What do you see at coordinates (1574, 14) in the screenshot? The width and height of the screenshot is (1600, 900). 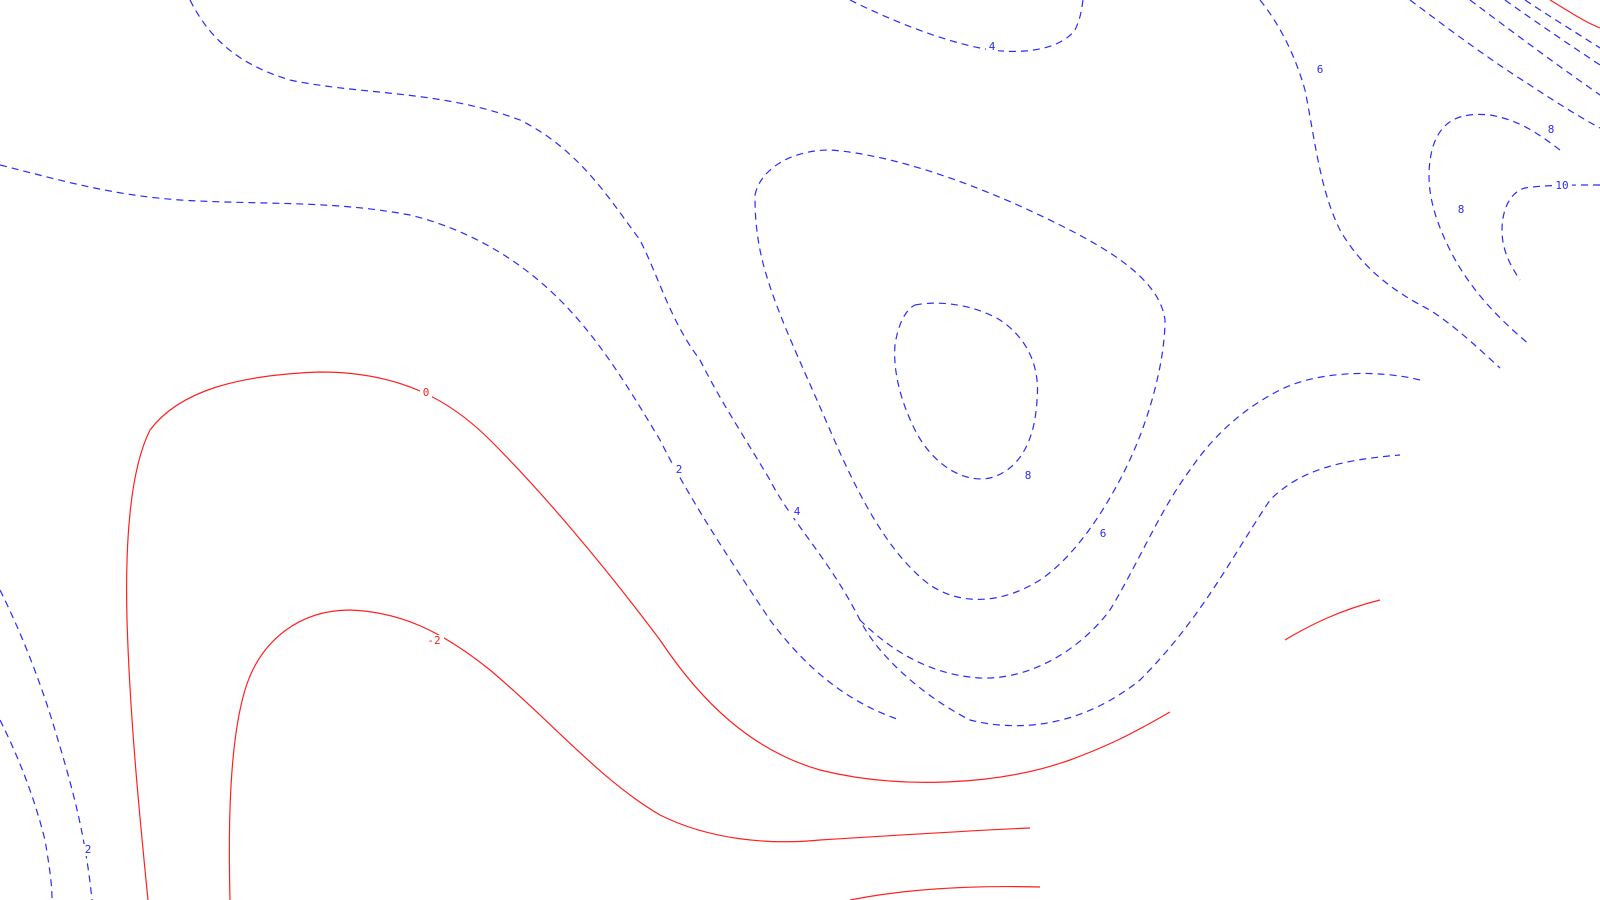 I see `contour-line-negative-corner` at bounding box center [1574, 14].